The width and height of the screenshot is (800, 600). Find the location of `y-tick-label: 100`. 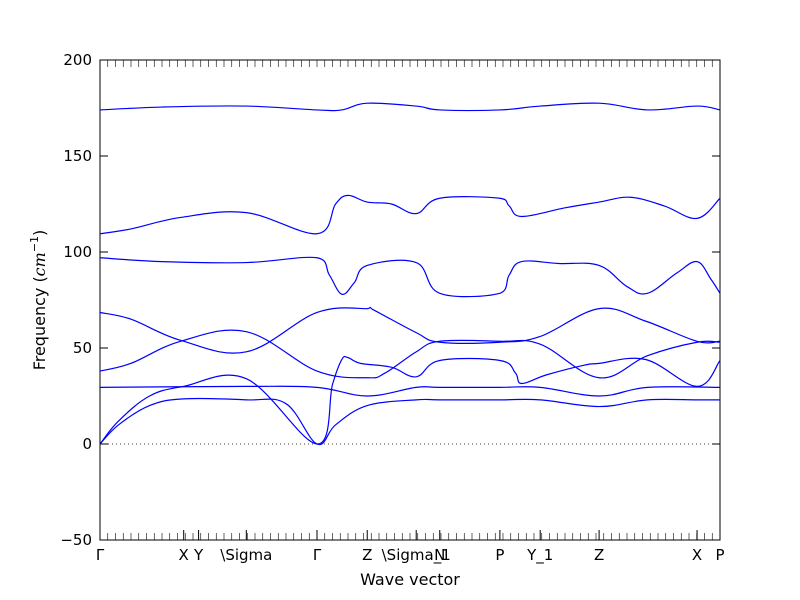

y-tick-label: 100 is located at coordinates (77, 252).